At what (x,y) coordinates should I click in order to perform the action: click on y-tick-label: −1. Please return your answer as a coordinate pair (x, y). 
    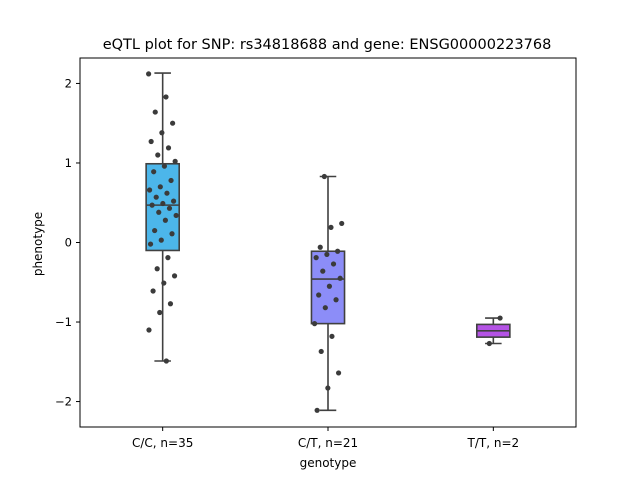
    Looking at the image, I should click on (63, 322).